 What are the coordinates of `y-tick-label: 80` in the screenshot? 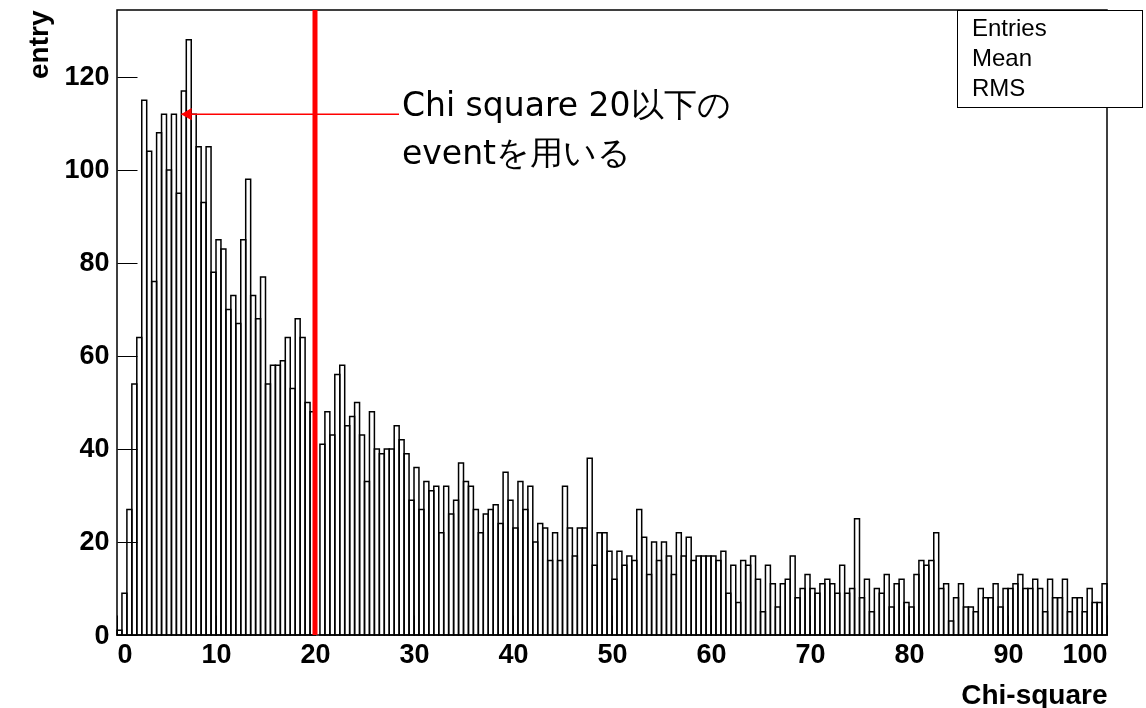 It's located at (94, 262).